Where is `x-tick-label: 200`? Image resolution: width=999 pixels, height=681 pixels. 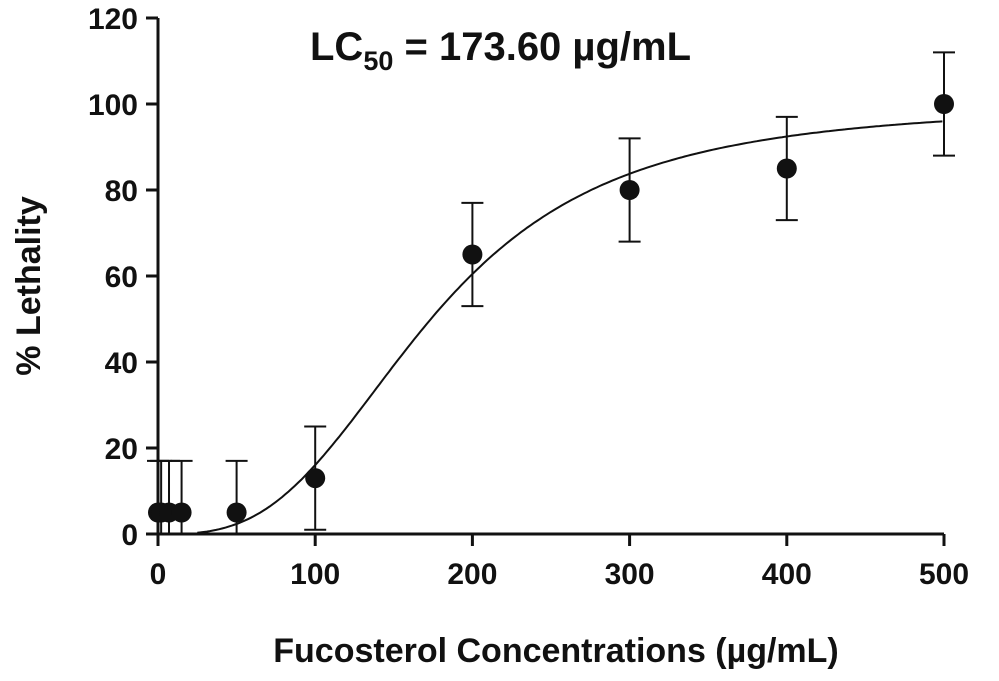
x-tick-label: 200 is located at coordinates (472, 574).